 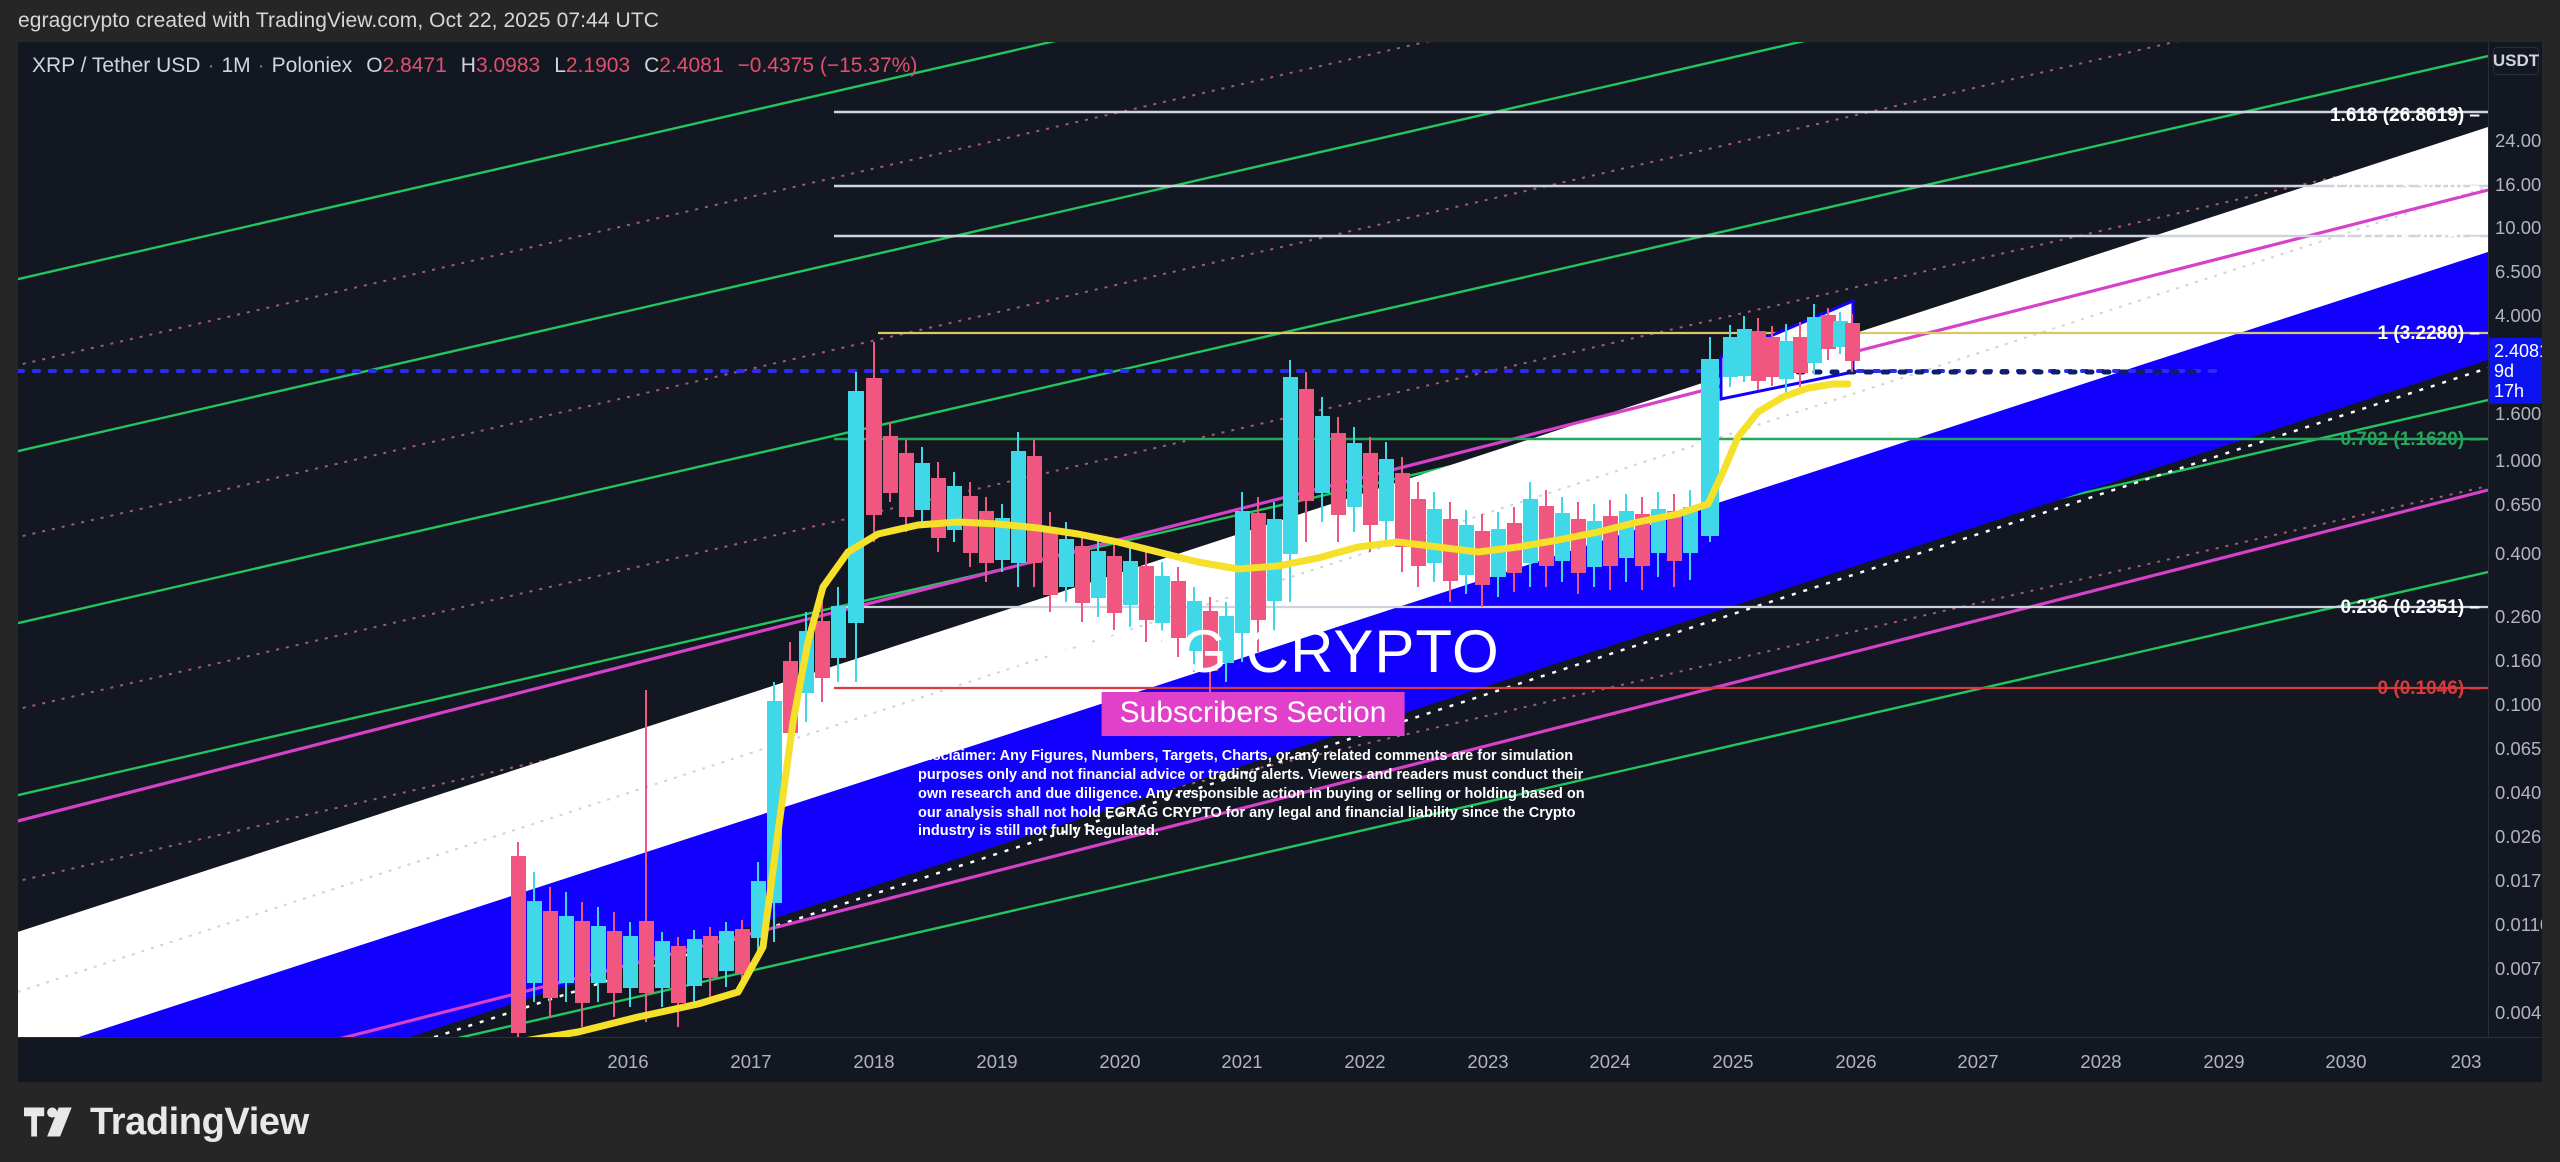 What do you see at coordinates (751, 1061) in the screenshot?
I see `time-tick: 2017` at bounding box center [751, 1061].